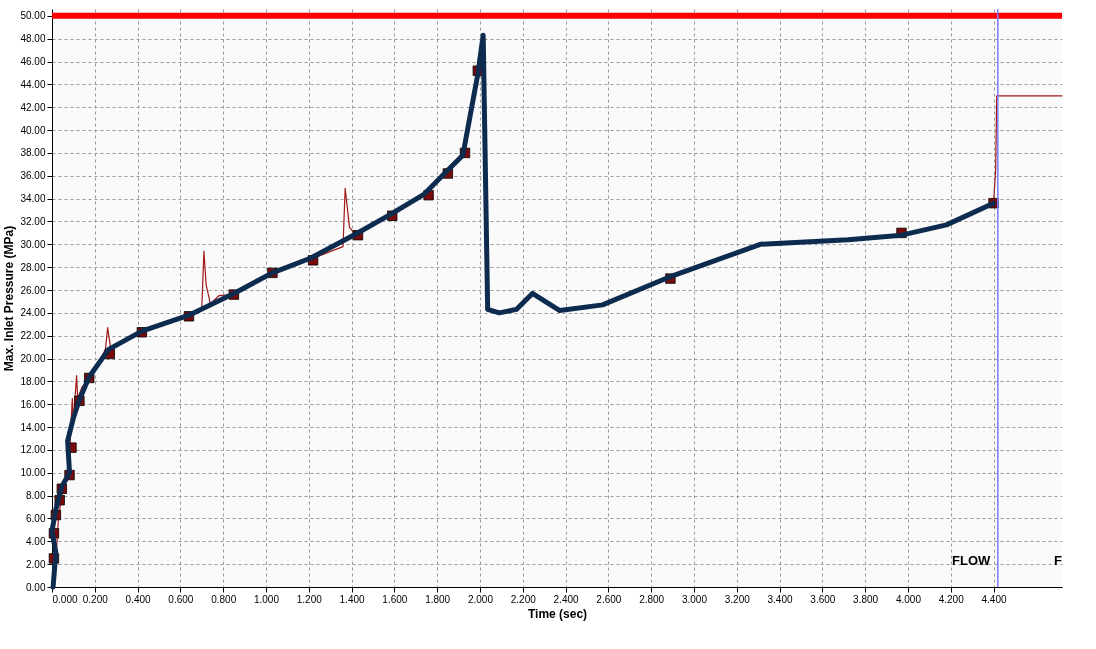 The image size is (1096, 649). What do you see at coordinates (33, 313) in the screenshot?
I see `y-tick-label: 24.00` at bounding box center [33, 313].